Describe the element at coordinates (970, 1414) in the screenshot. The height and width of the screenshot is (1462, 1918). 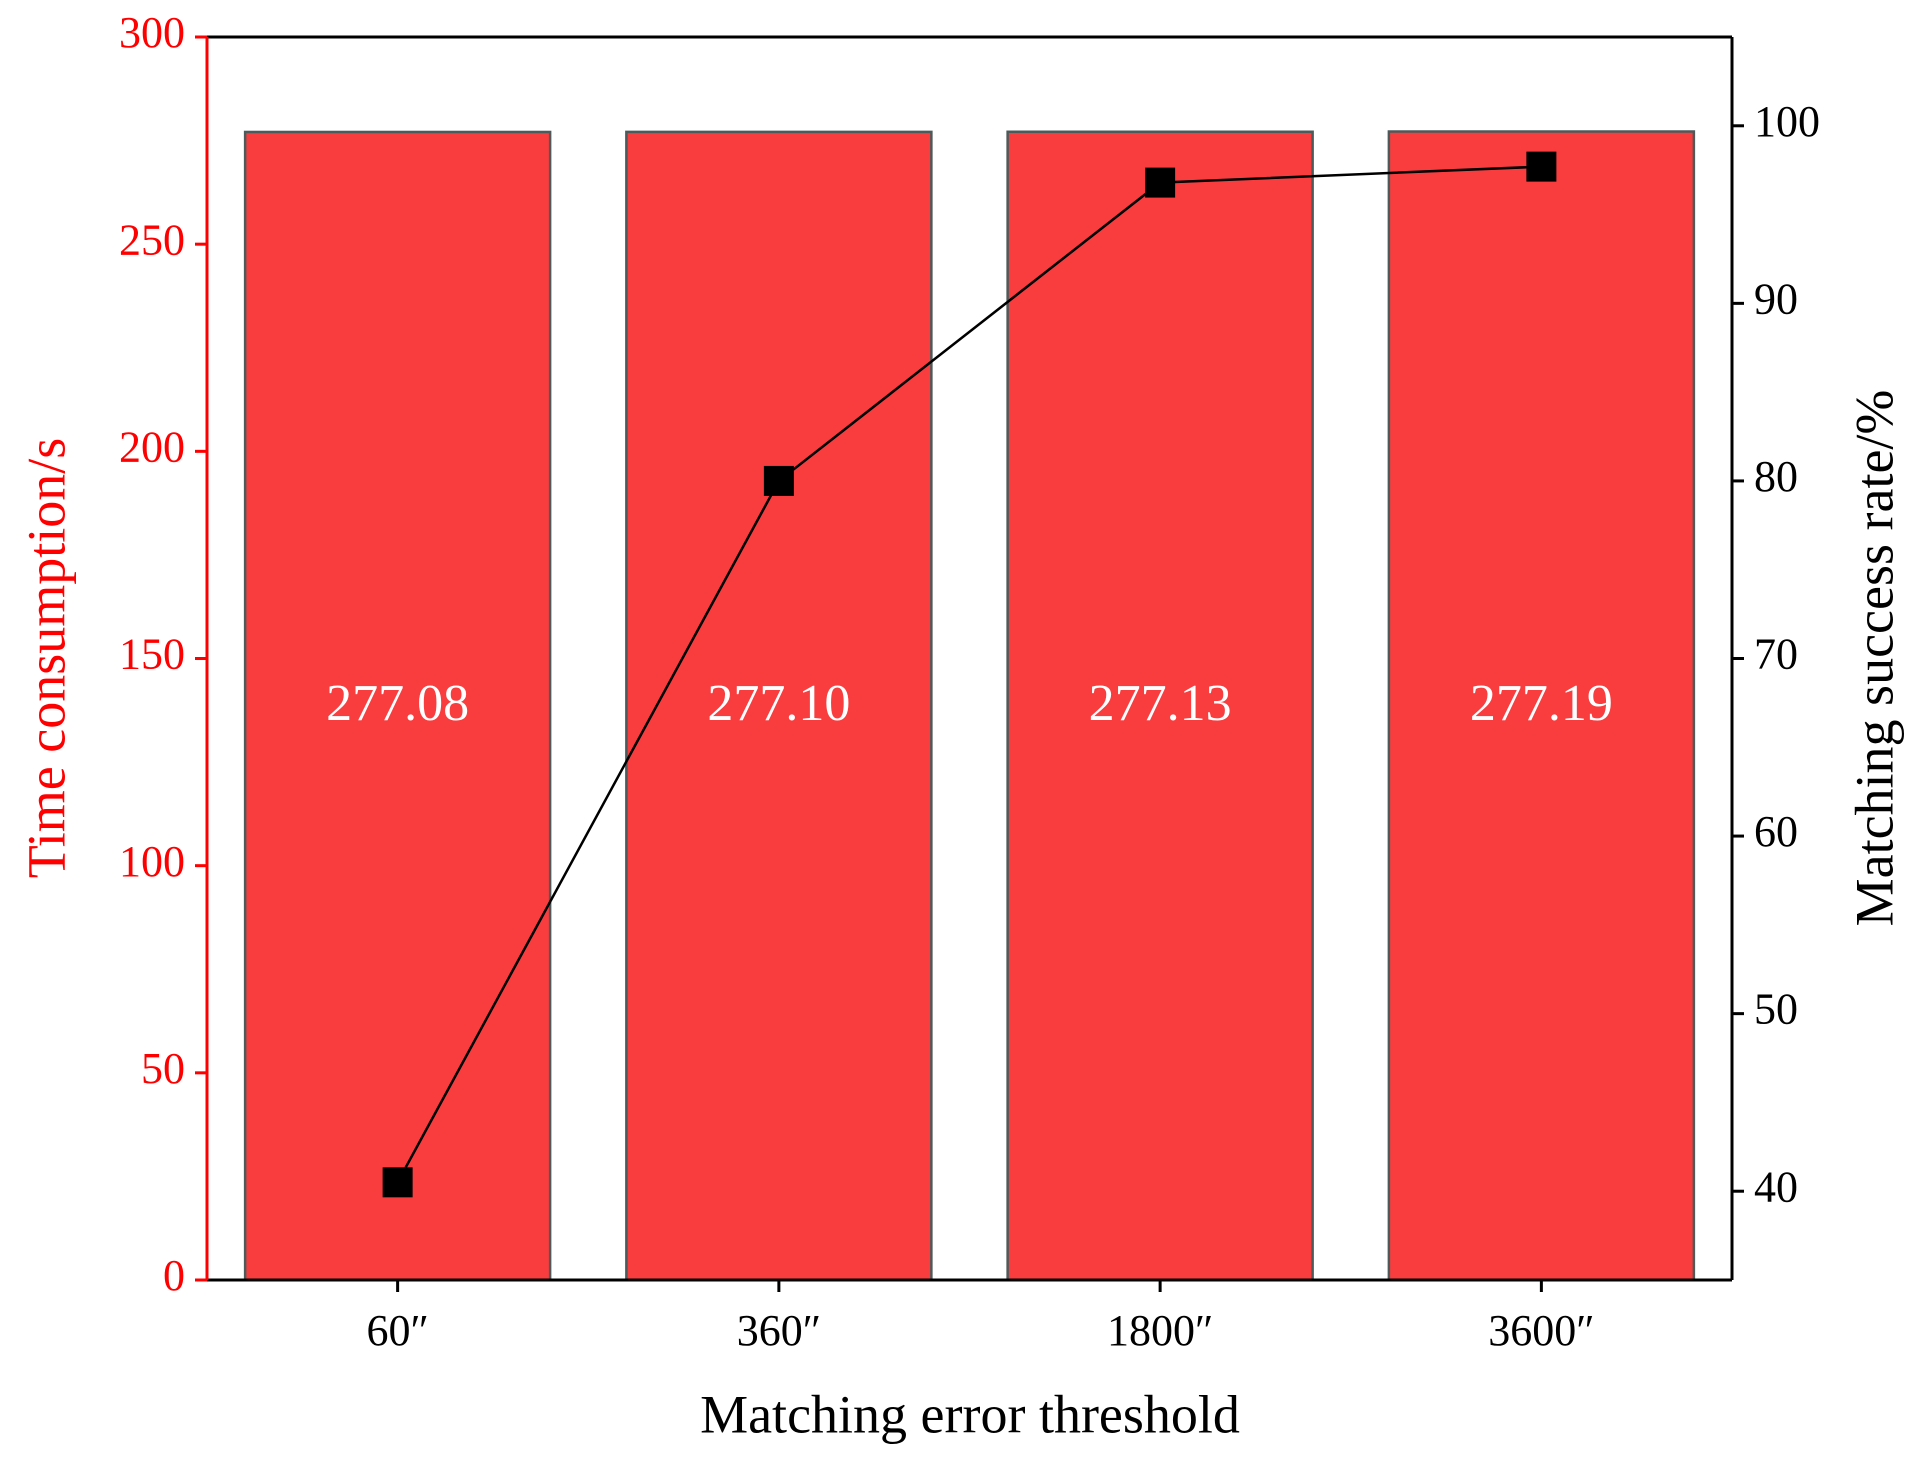
I see `x-axis-label: Matching error threshold` at that location.